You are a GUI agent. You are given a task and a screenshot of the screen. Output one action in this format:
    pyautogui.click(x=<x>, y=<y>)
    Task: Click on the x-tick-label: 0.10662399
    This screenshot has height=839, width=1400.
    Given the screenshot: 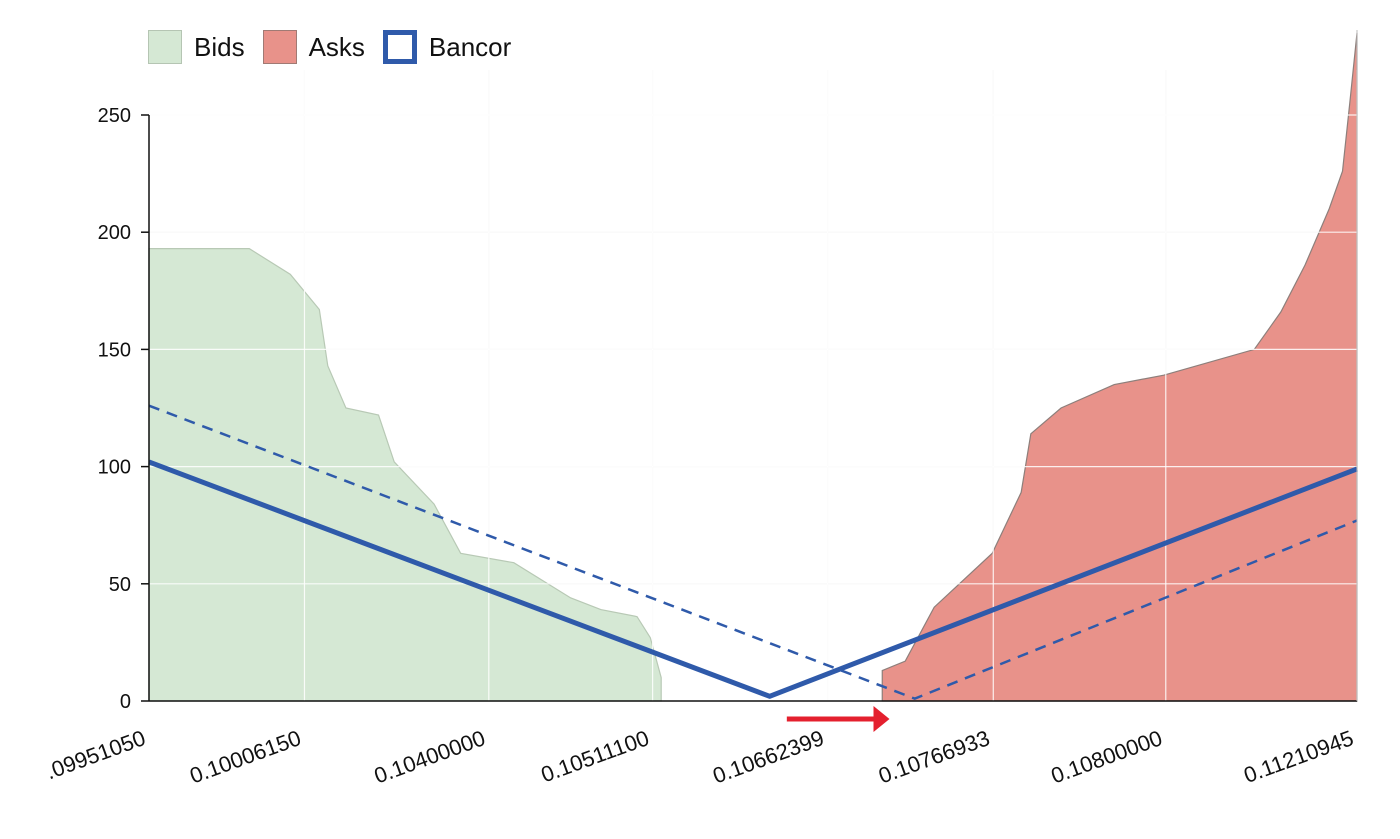 What is the action you would take?
    pyautogui.click(x=768, y=756)
    